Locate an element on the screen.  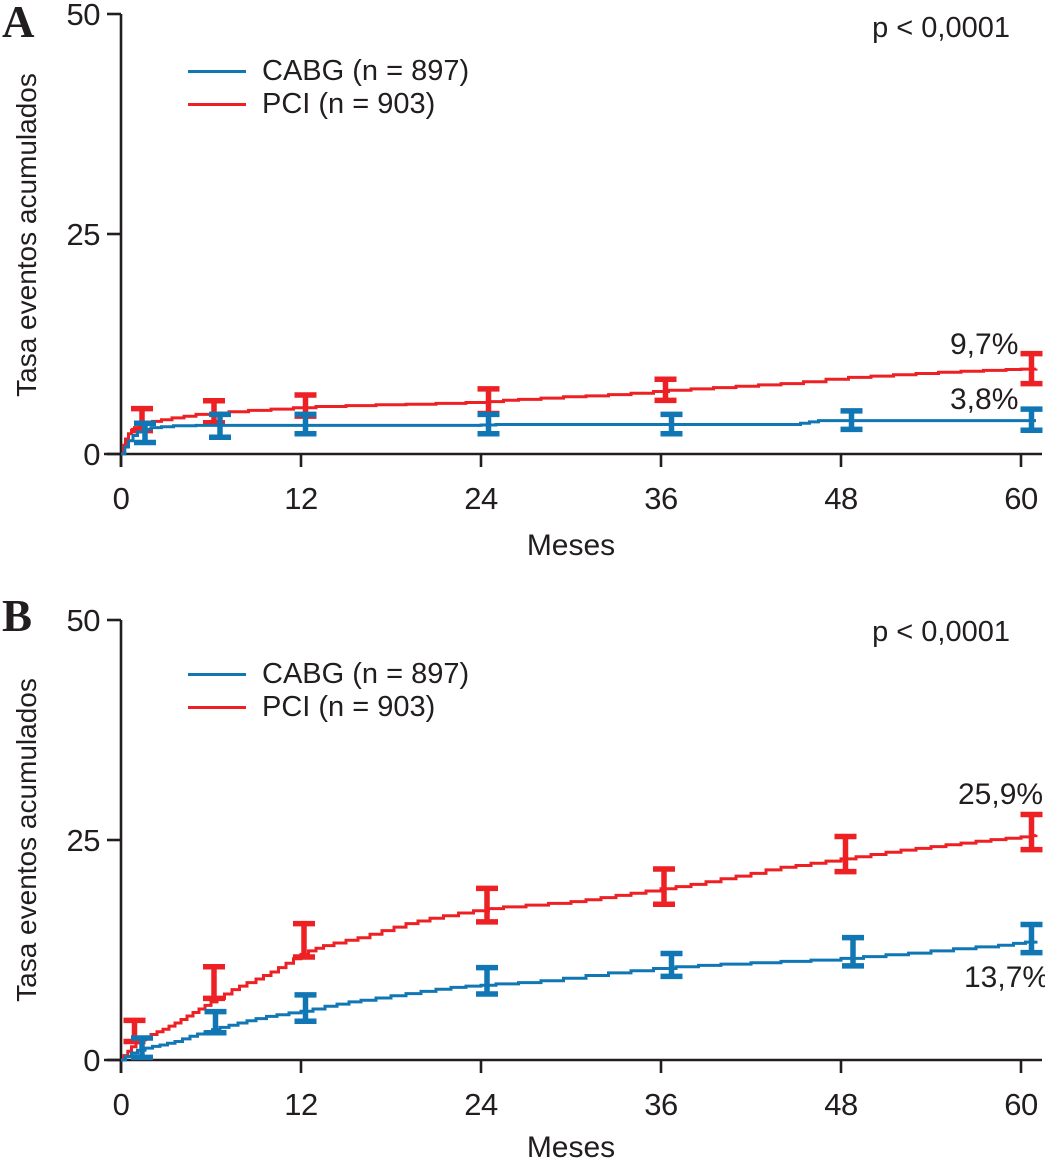
panel-a-x-axis-title: Meses is located at coordinates (571, 545).